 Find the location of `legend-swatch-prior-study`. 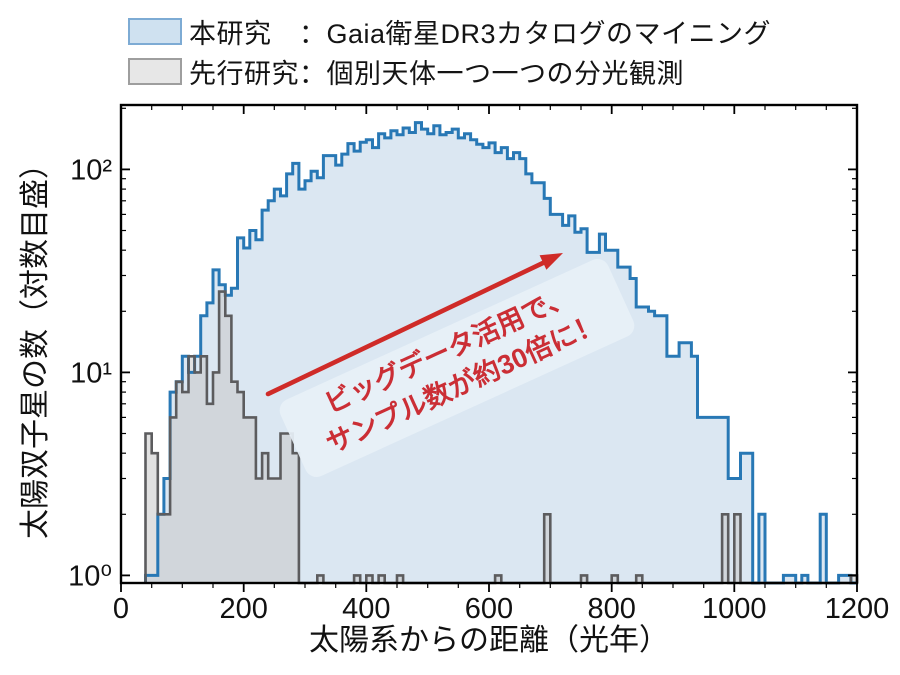

legend-swatch-prior-study is located at coordinates (155, 71).